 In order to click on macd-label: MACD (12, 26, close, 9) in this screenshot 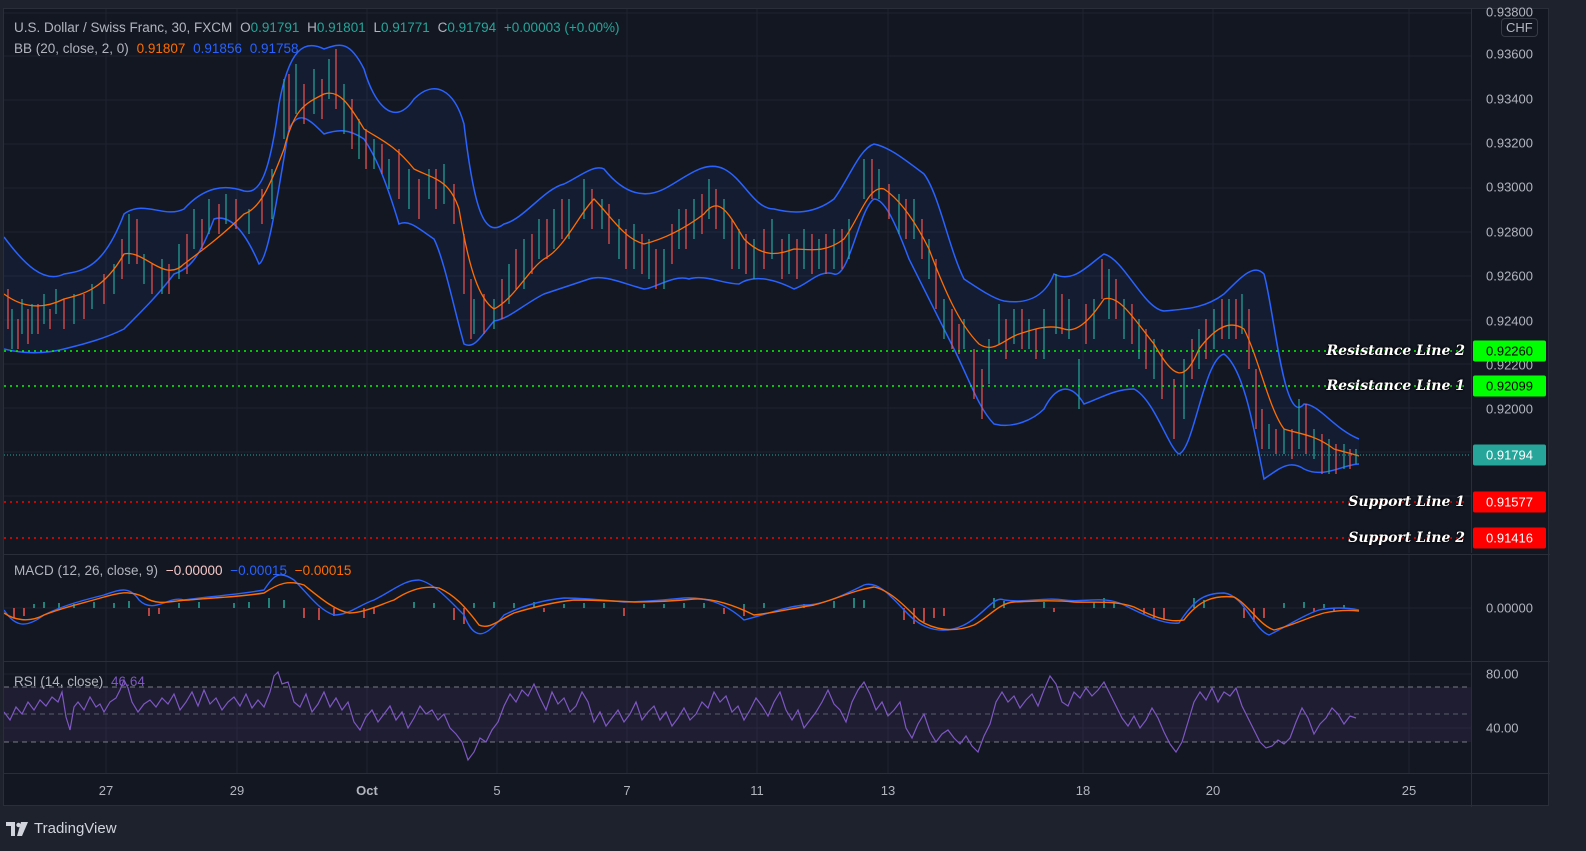, I will do `click(86, 570)`.